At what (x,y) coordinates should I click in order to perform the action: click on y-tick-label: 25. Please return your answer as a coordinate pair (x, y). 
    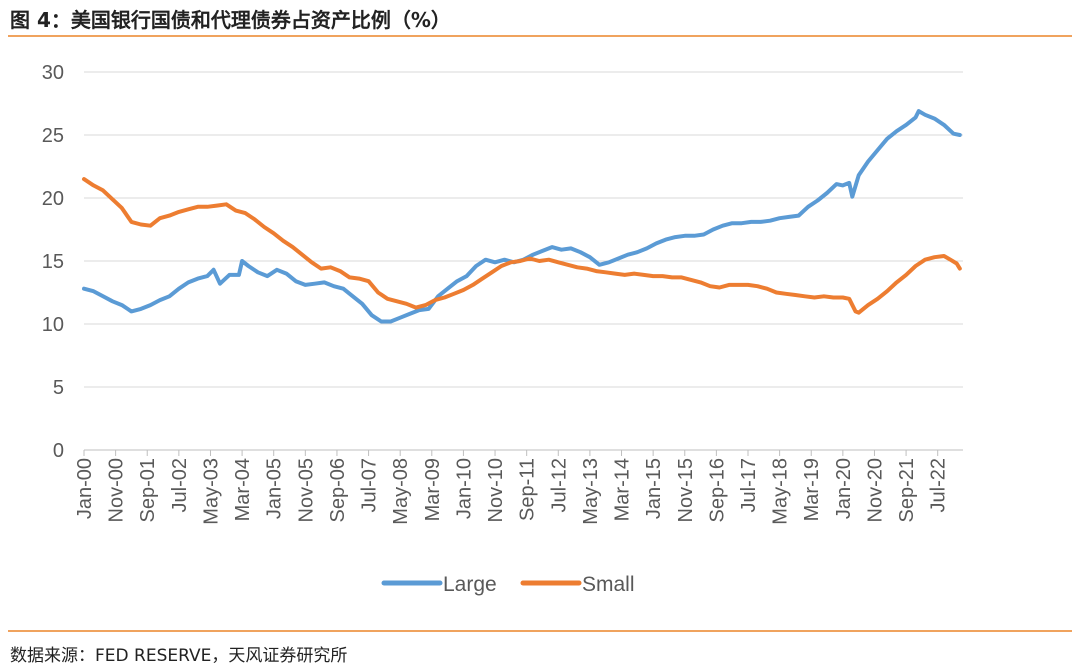
    Looking at the image, I should click on (53, 136).